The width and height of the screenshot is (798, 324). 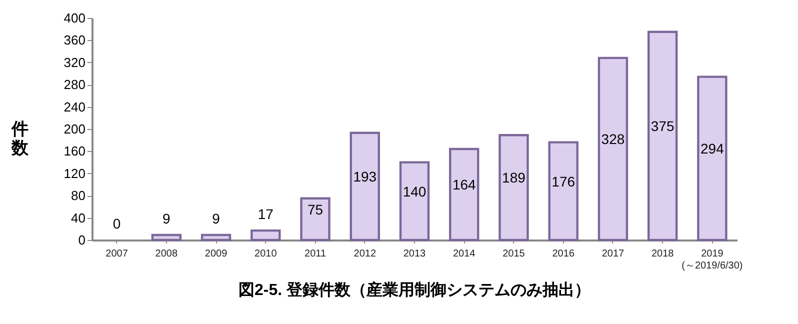 I want to click on data-label: 189, so click(x=514, y=178).